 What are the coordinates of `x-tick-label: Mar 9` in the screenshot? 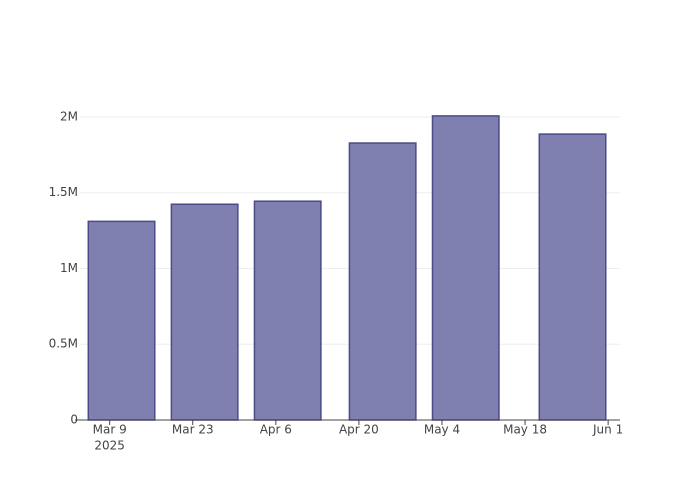 It's located at (110, 430).